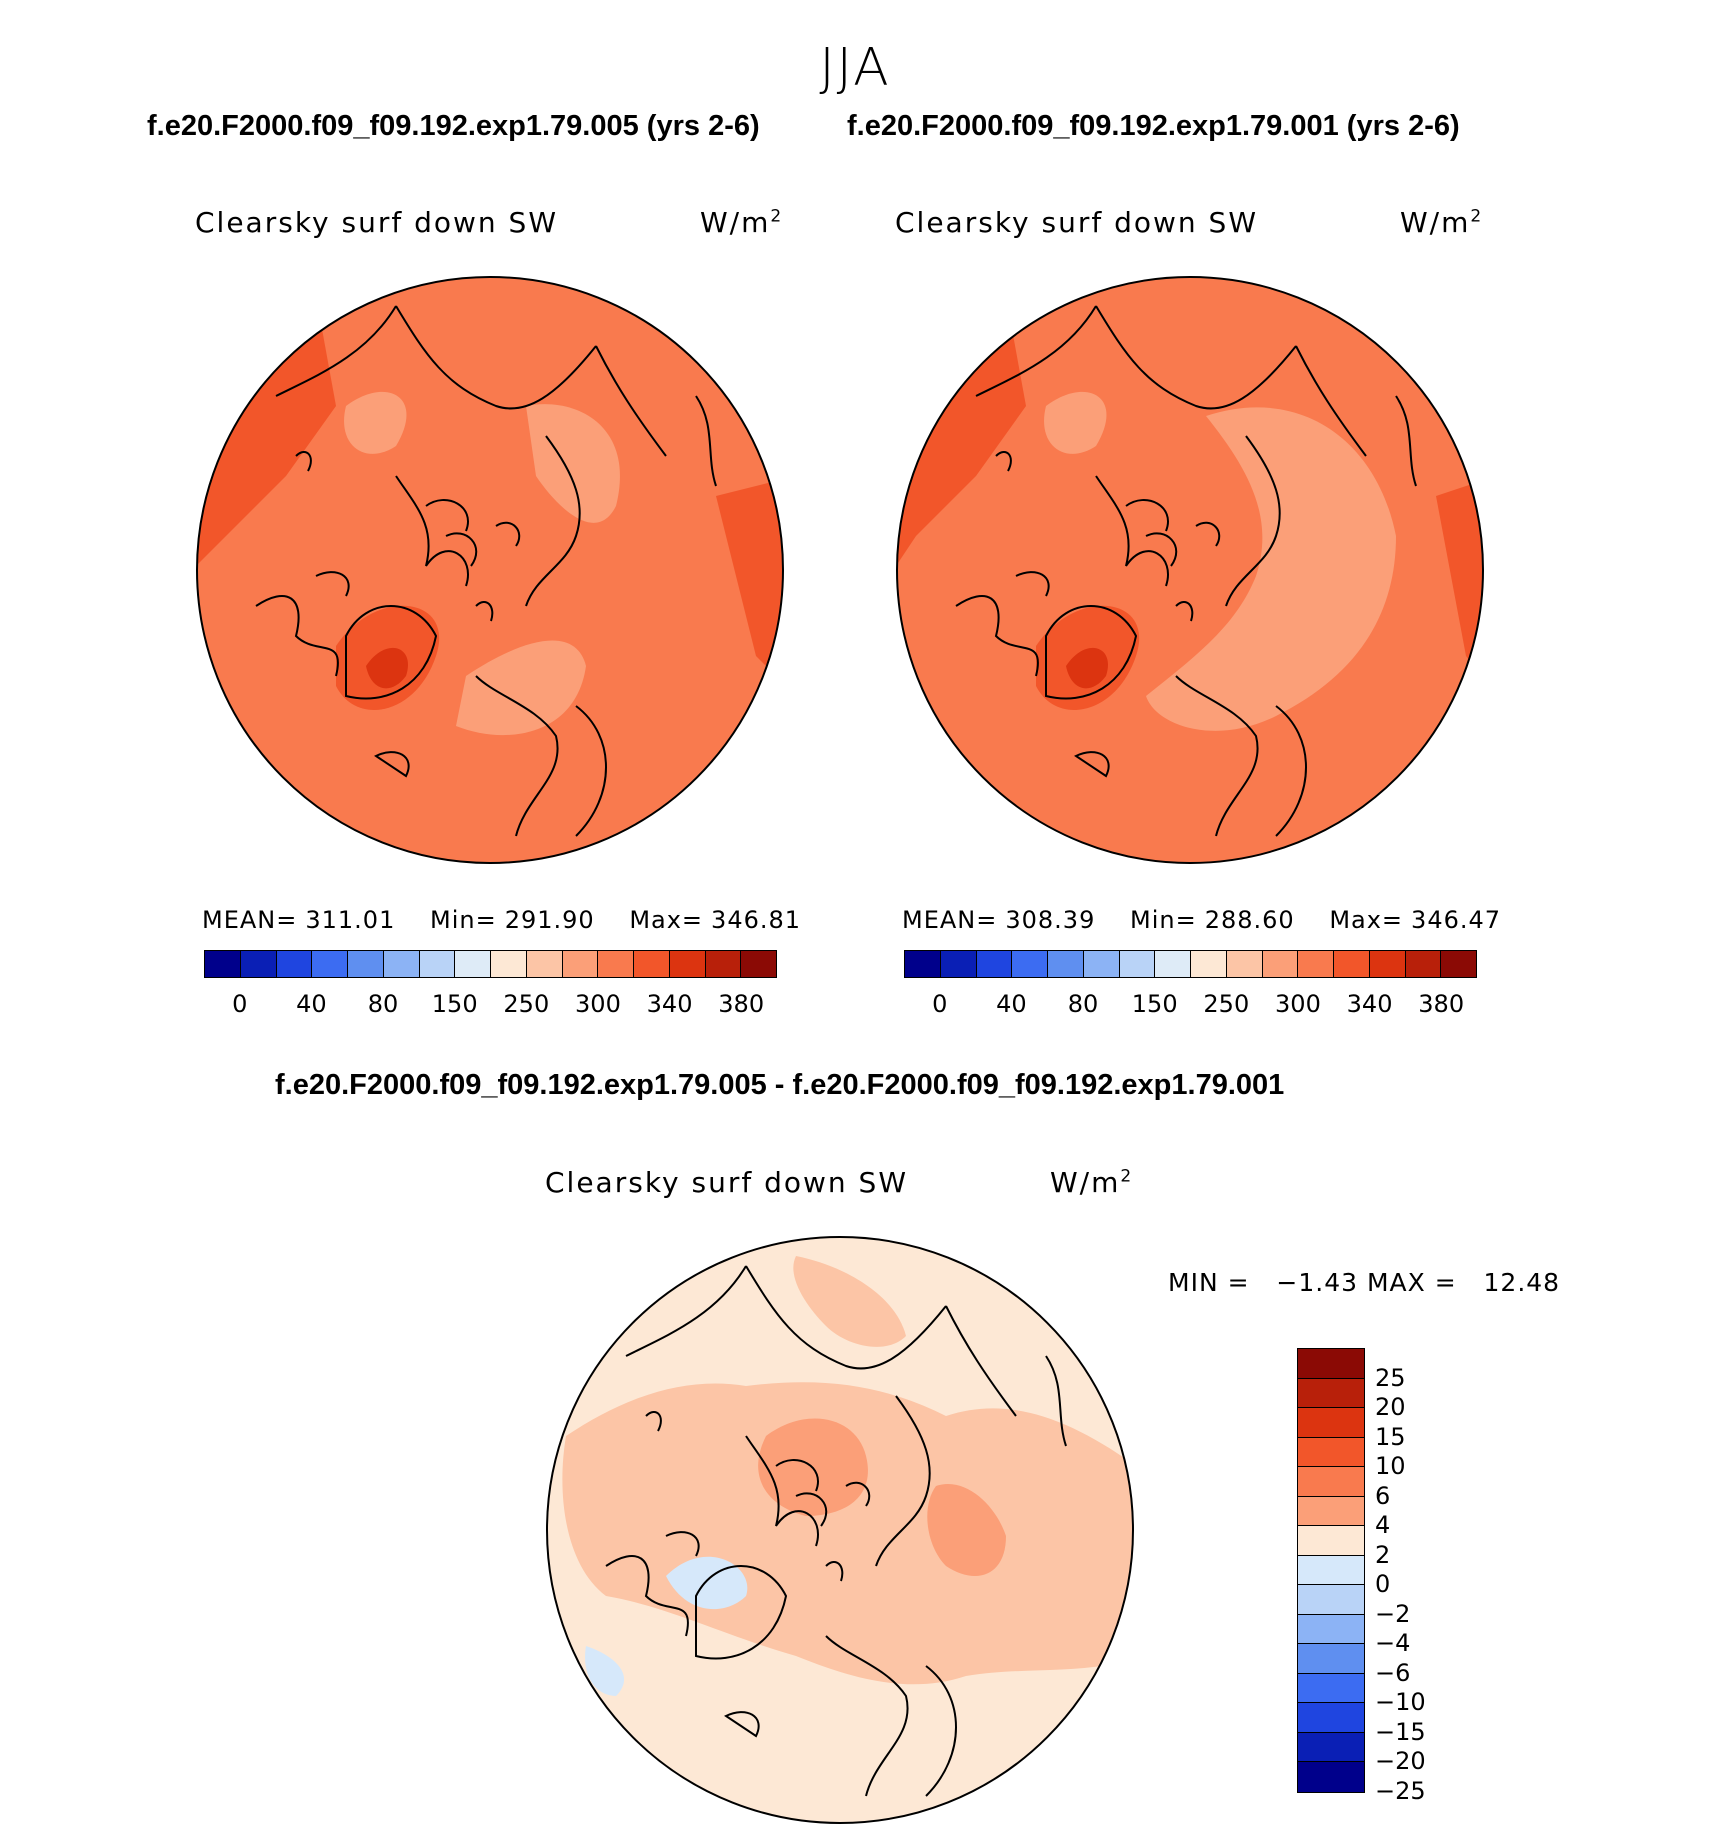 Image resolution: width=1710 pixels, height=1840 pixels. What do you see at coordinates (1400, 1761) in the screenshot?
I see `colorbar-tick-label: −20` at bounding box center [1400, 1761].